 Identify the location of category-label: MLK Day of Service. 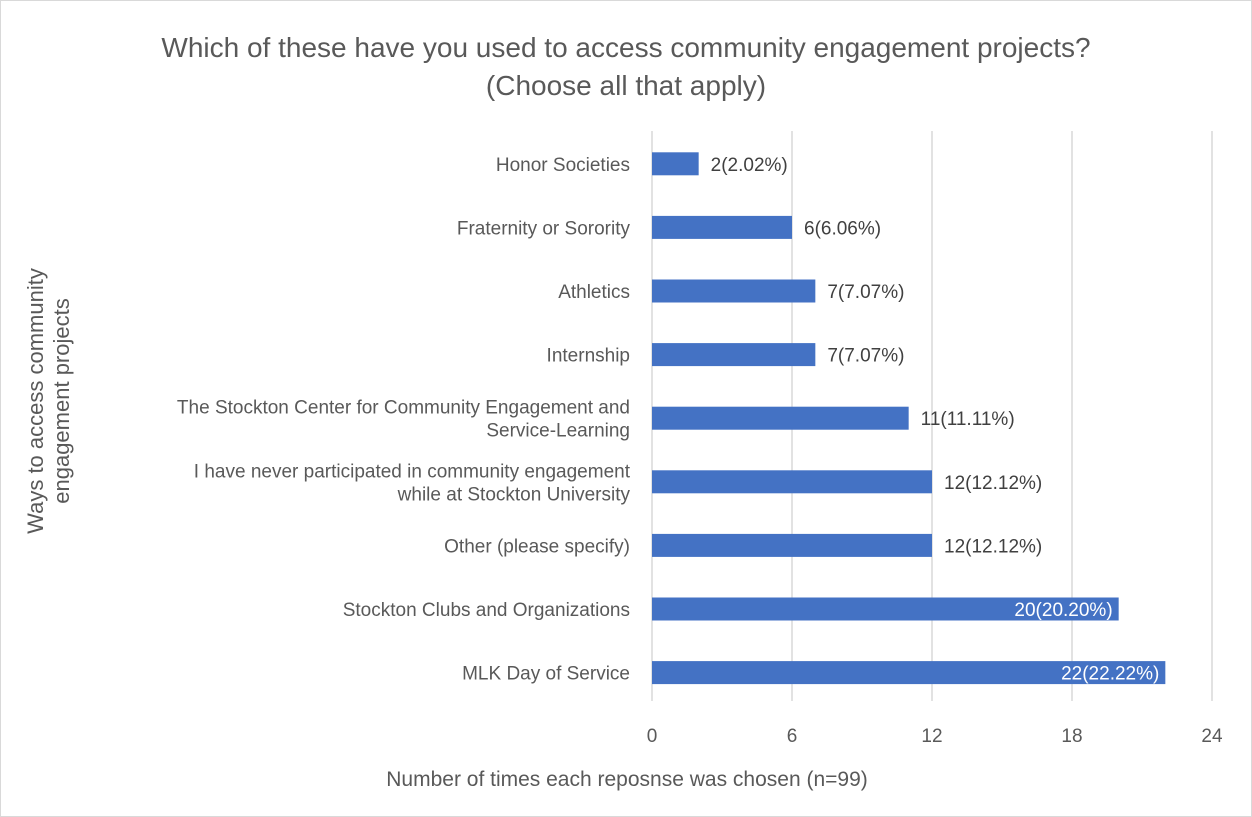
(546, 674).